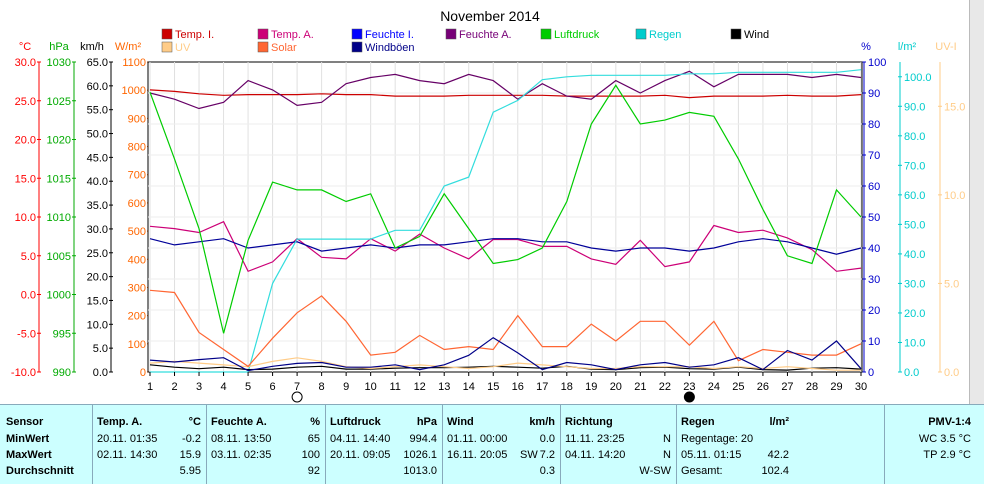  I want to click on tick-rain: 100.0, so click(918, 78).